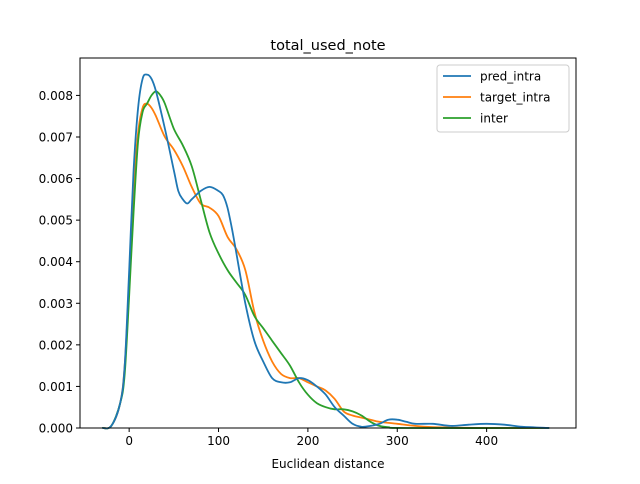  I want to click on y-tick-label: 0.002, so click(56, 345).